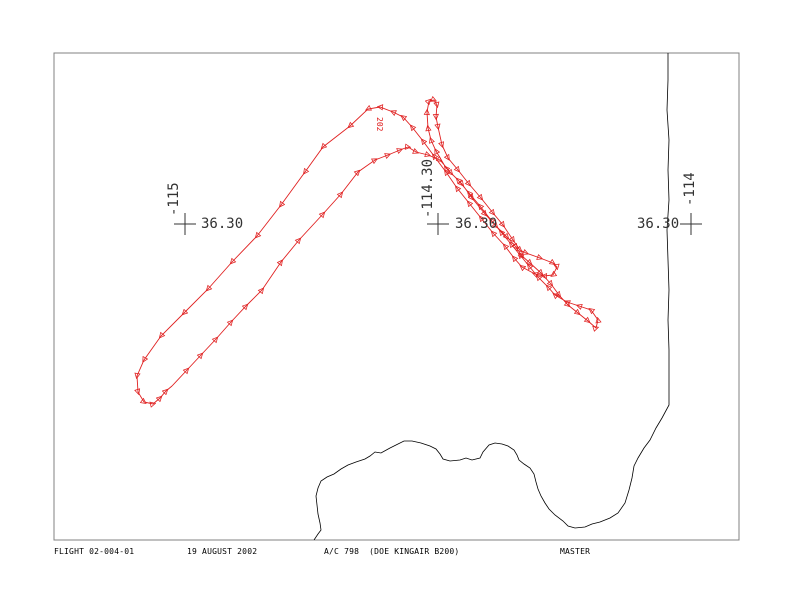  I want to click on lon-label-1: -115, so click(174, 199).